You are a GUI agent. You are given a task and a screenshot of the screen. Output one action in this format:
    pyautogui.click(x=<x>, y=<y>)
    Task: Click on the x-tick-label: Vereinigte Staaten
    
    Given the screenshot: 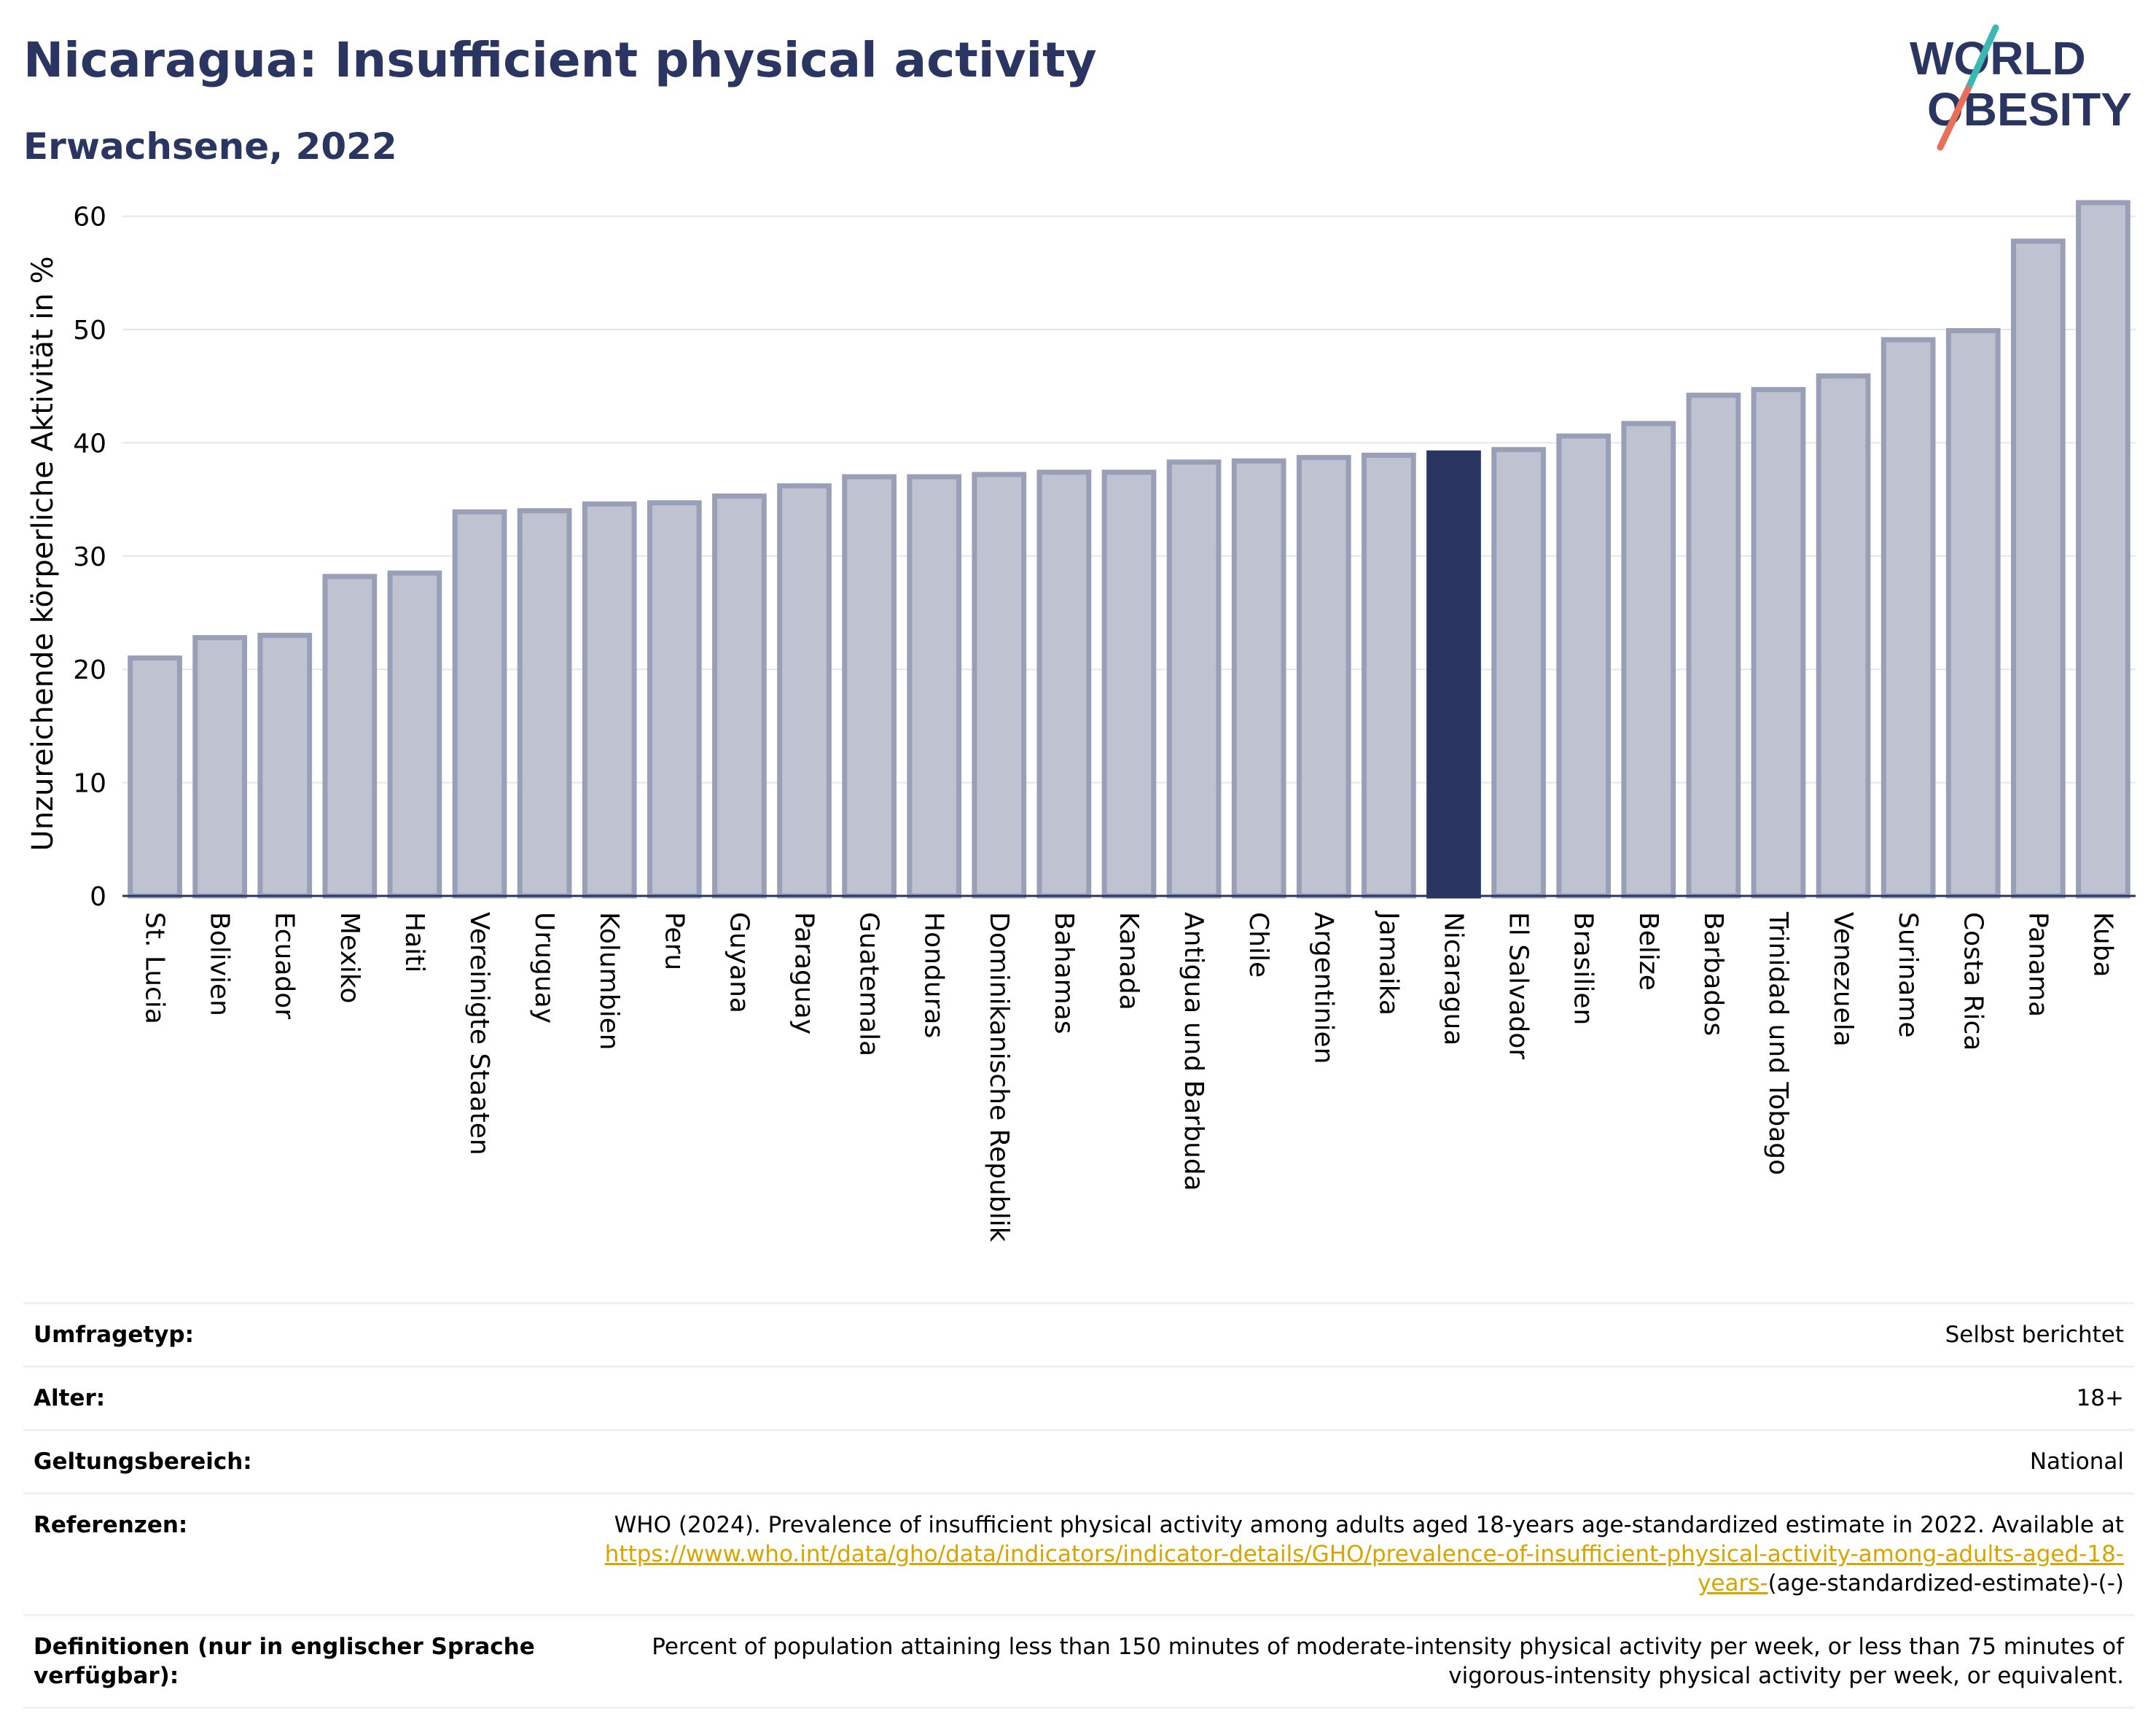 What is the action you would take?
    pyautogui.click(x=479, y=1033)
    